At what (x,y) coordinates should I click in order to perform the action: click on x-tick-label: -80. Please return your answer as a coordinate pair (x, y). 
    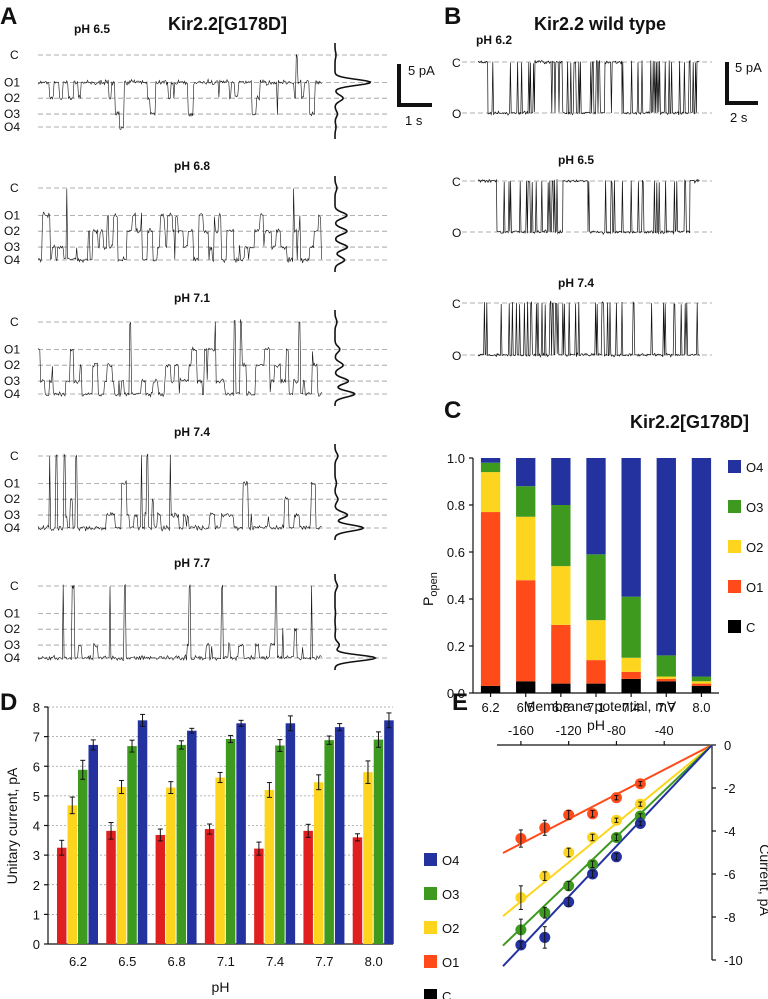
    Looking at the image, I should click on (616, 730).